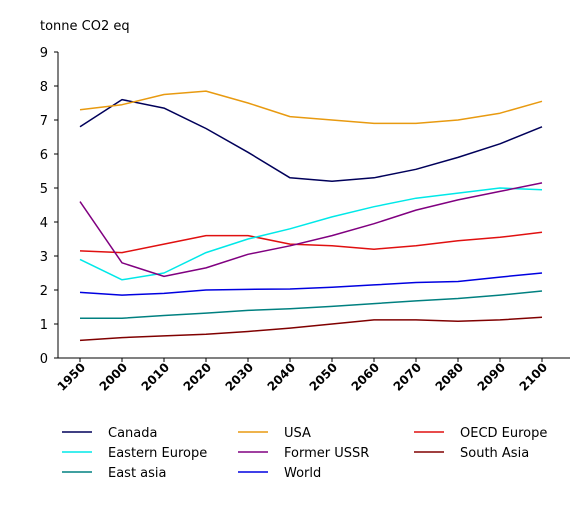  Describe the element at coordinates (302, 473) in the screenshot. I see `legend-label-world: World` at that location.